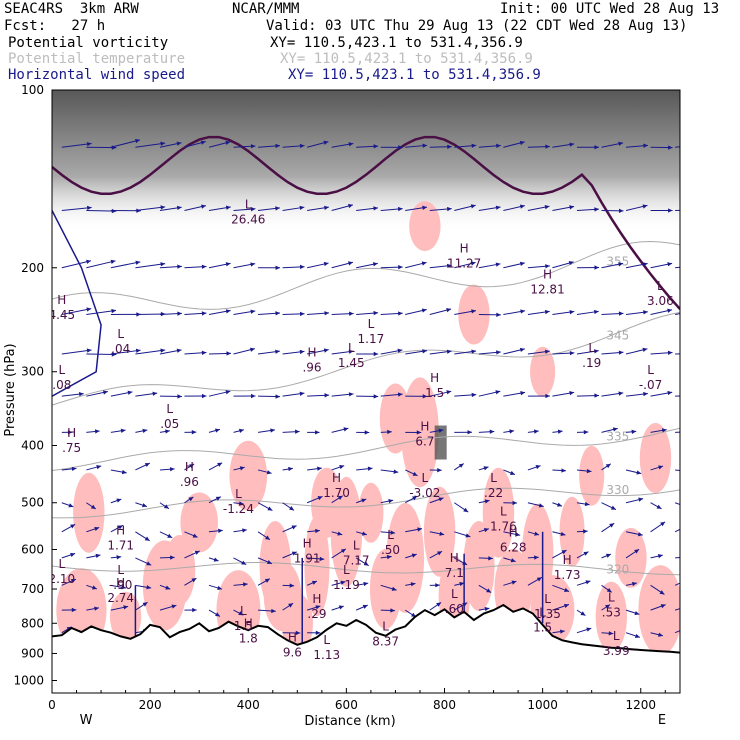  I want to click on pv-extremum-value: 7.17, so click(356, 561).